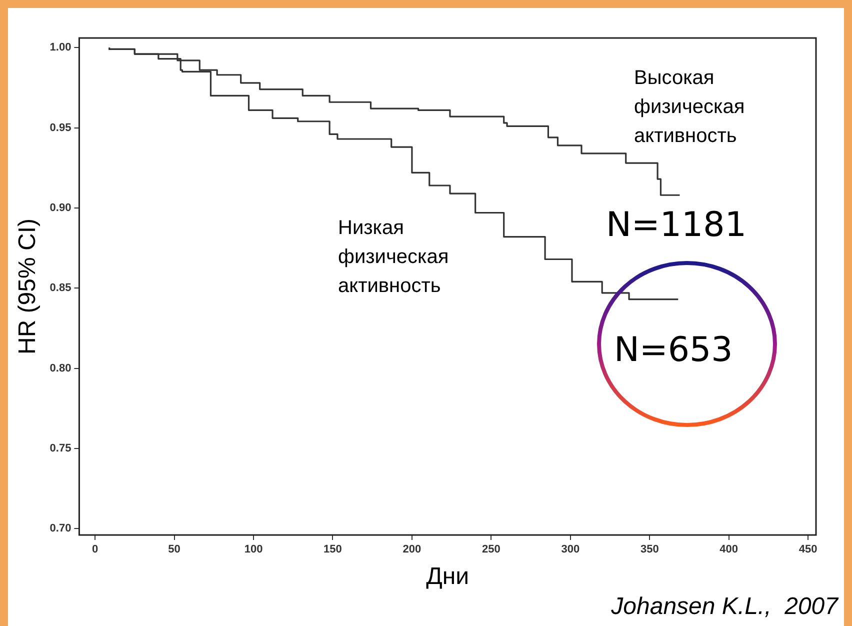 The height and width of the screenshot is (626, 852). What do you see at coordinates (673, 350) in the screenshot?
I see `annotation: N=653` at bounding box center [673, 350].